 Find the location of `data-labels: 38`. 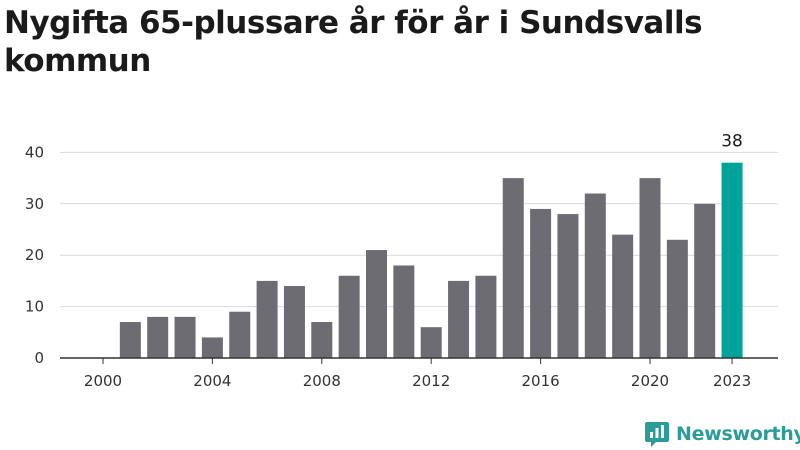

data-labels: 38 is located at coordinates (732, 142).